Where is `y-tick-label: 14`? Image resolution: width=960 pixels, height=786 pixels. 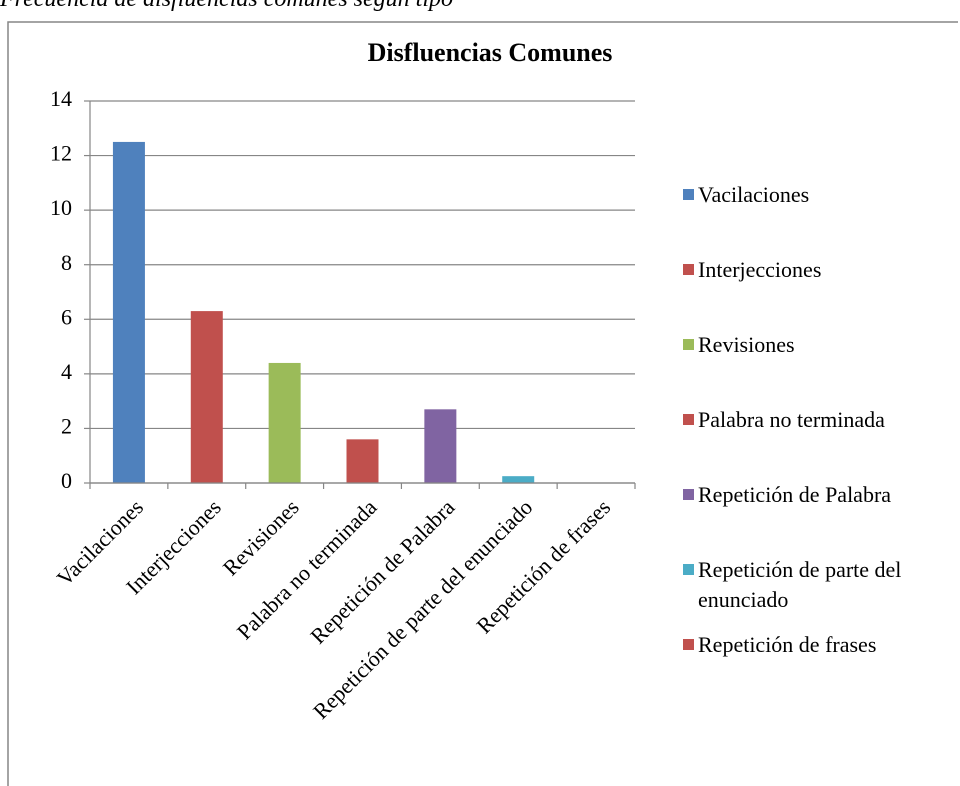 y-tick-label: 14 is located at coordinates (61, 98).